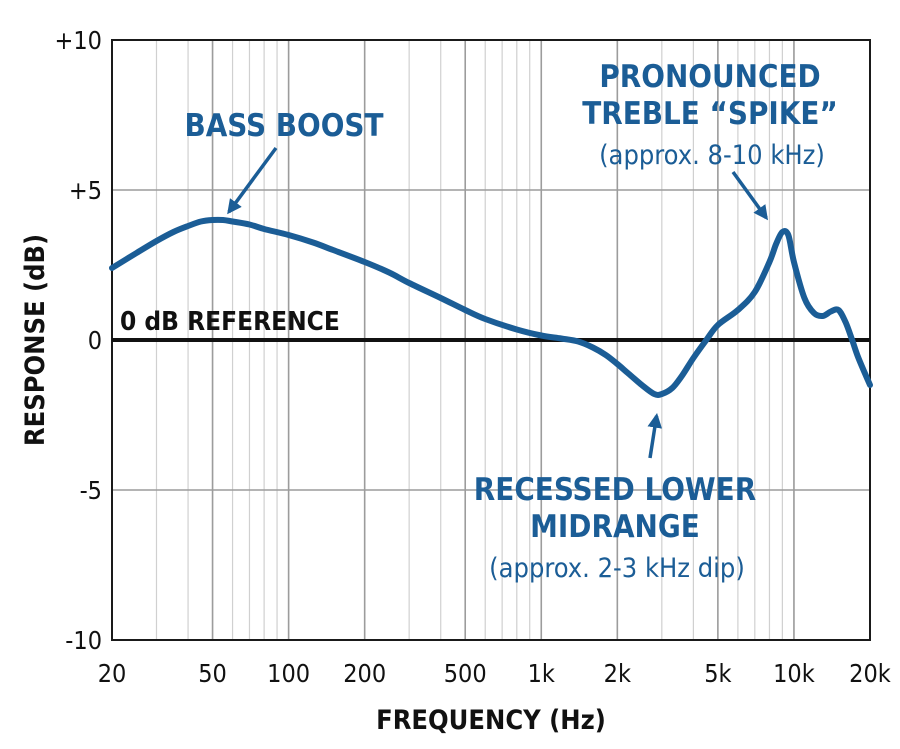  Describe the element at coordinates (655, 435) in the screenshot. I see `annotation-recessed-midrange-arrow` at that location.